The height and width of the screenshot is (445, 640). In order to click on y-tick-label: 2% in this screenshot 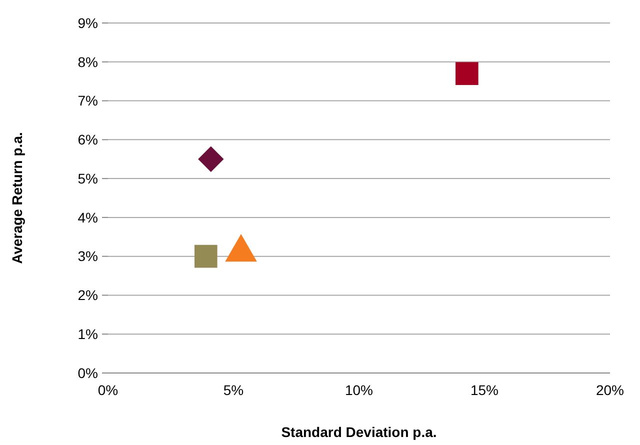, I will do `click(88, 295)`.